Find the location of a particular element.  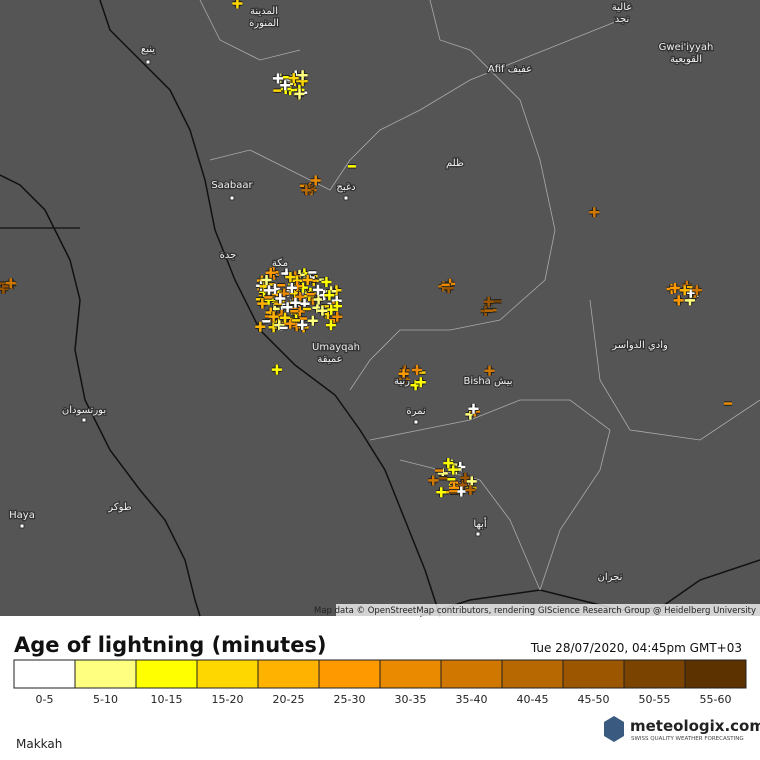

place-label: Bisha بيش is located at coordinates (487, 381).